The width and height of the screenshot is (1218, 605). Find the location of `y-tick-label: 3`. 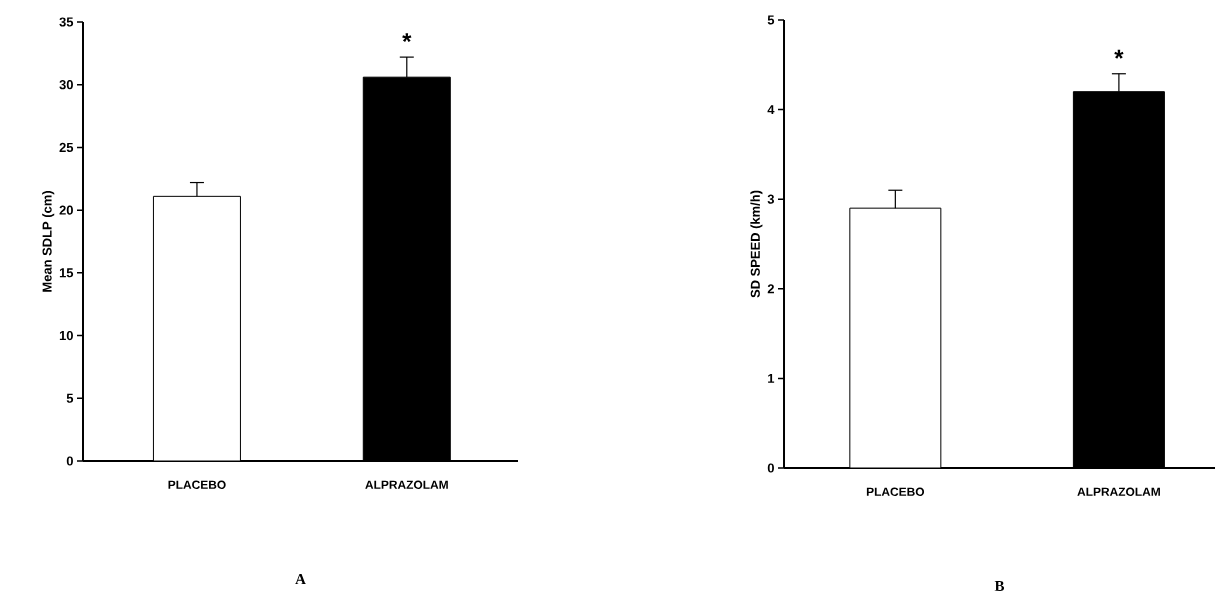

y-tick-label: 3 is located at coordinates (771, 199).